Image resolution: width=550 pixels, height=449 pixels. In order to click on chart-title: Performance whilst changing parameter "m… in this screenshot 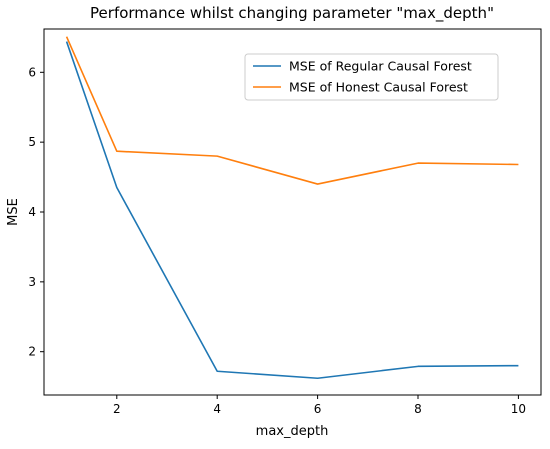, I will do `click(292, 13)`.